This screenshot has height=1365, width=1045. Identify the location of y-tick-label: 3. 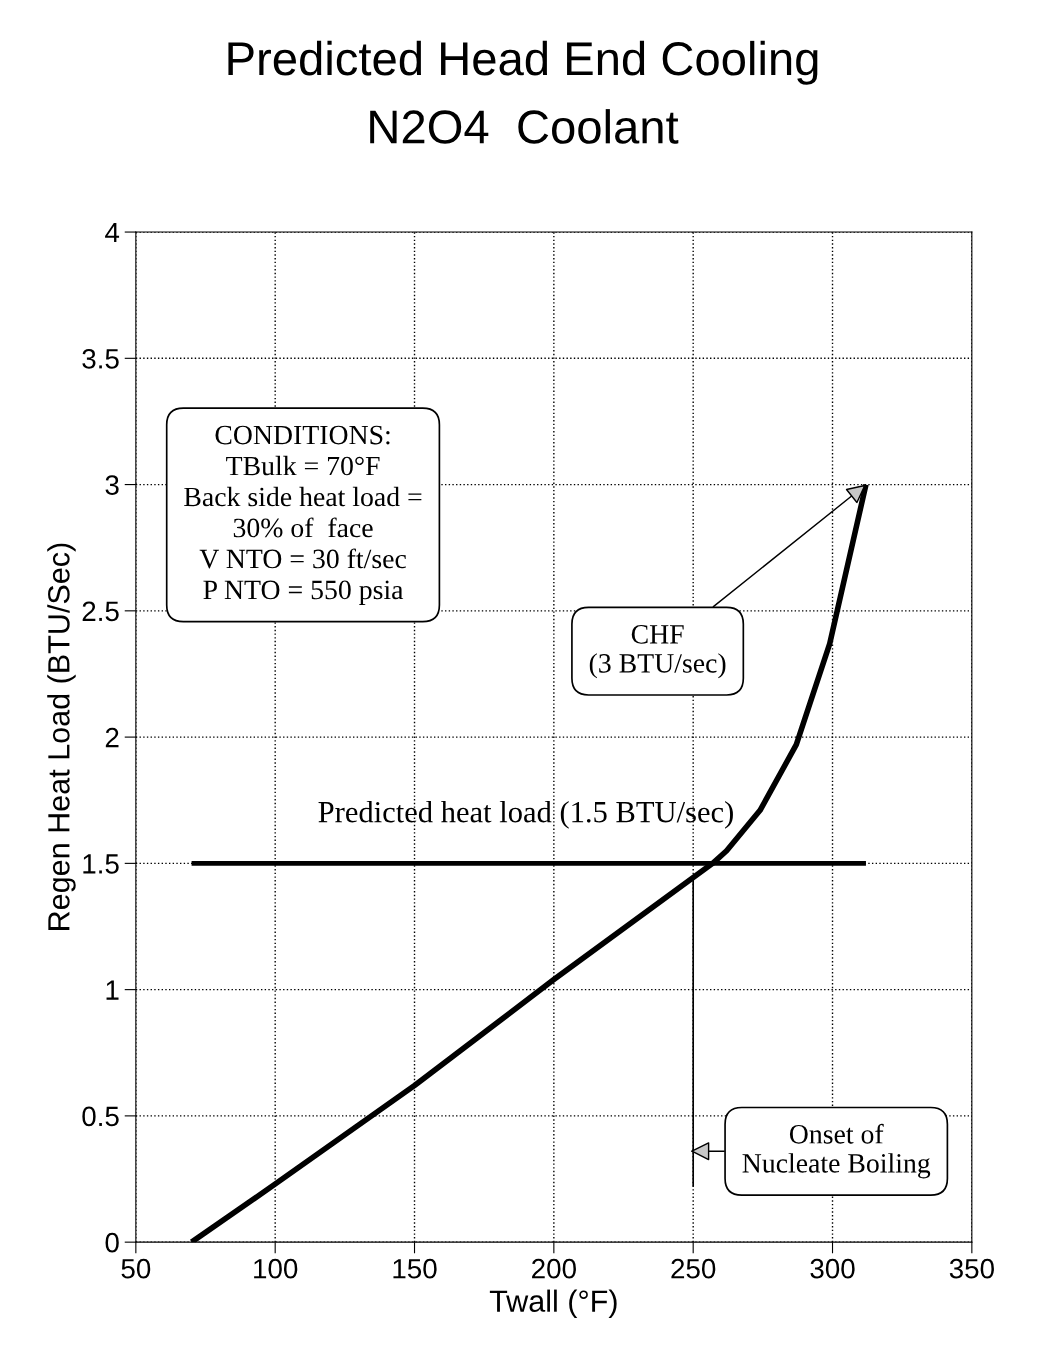
(112, 485).